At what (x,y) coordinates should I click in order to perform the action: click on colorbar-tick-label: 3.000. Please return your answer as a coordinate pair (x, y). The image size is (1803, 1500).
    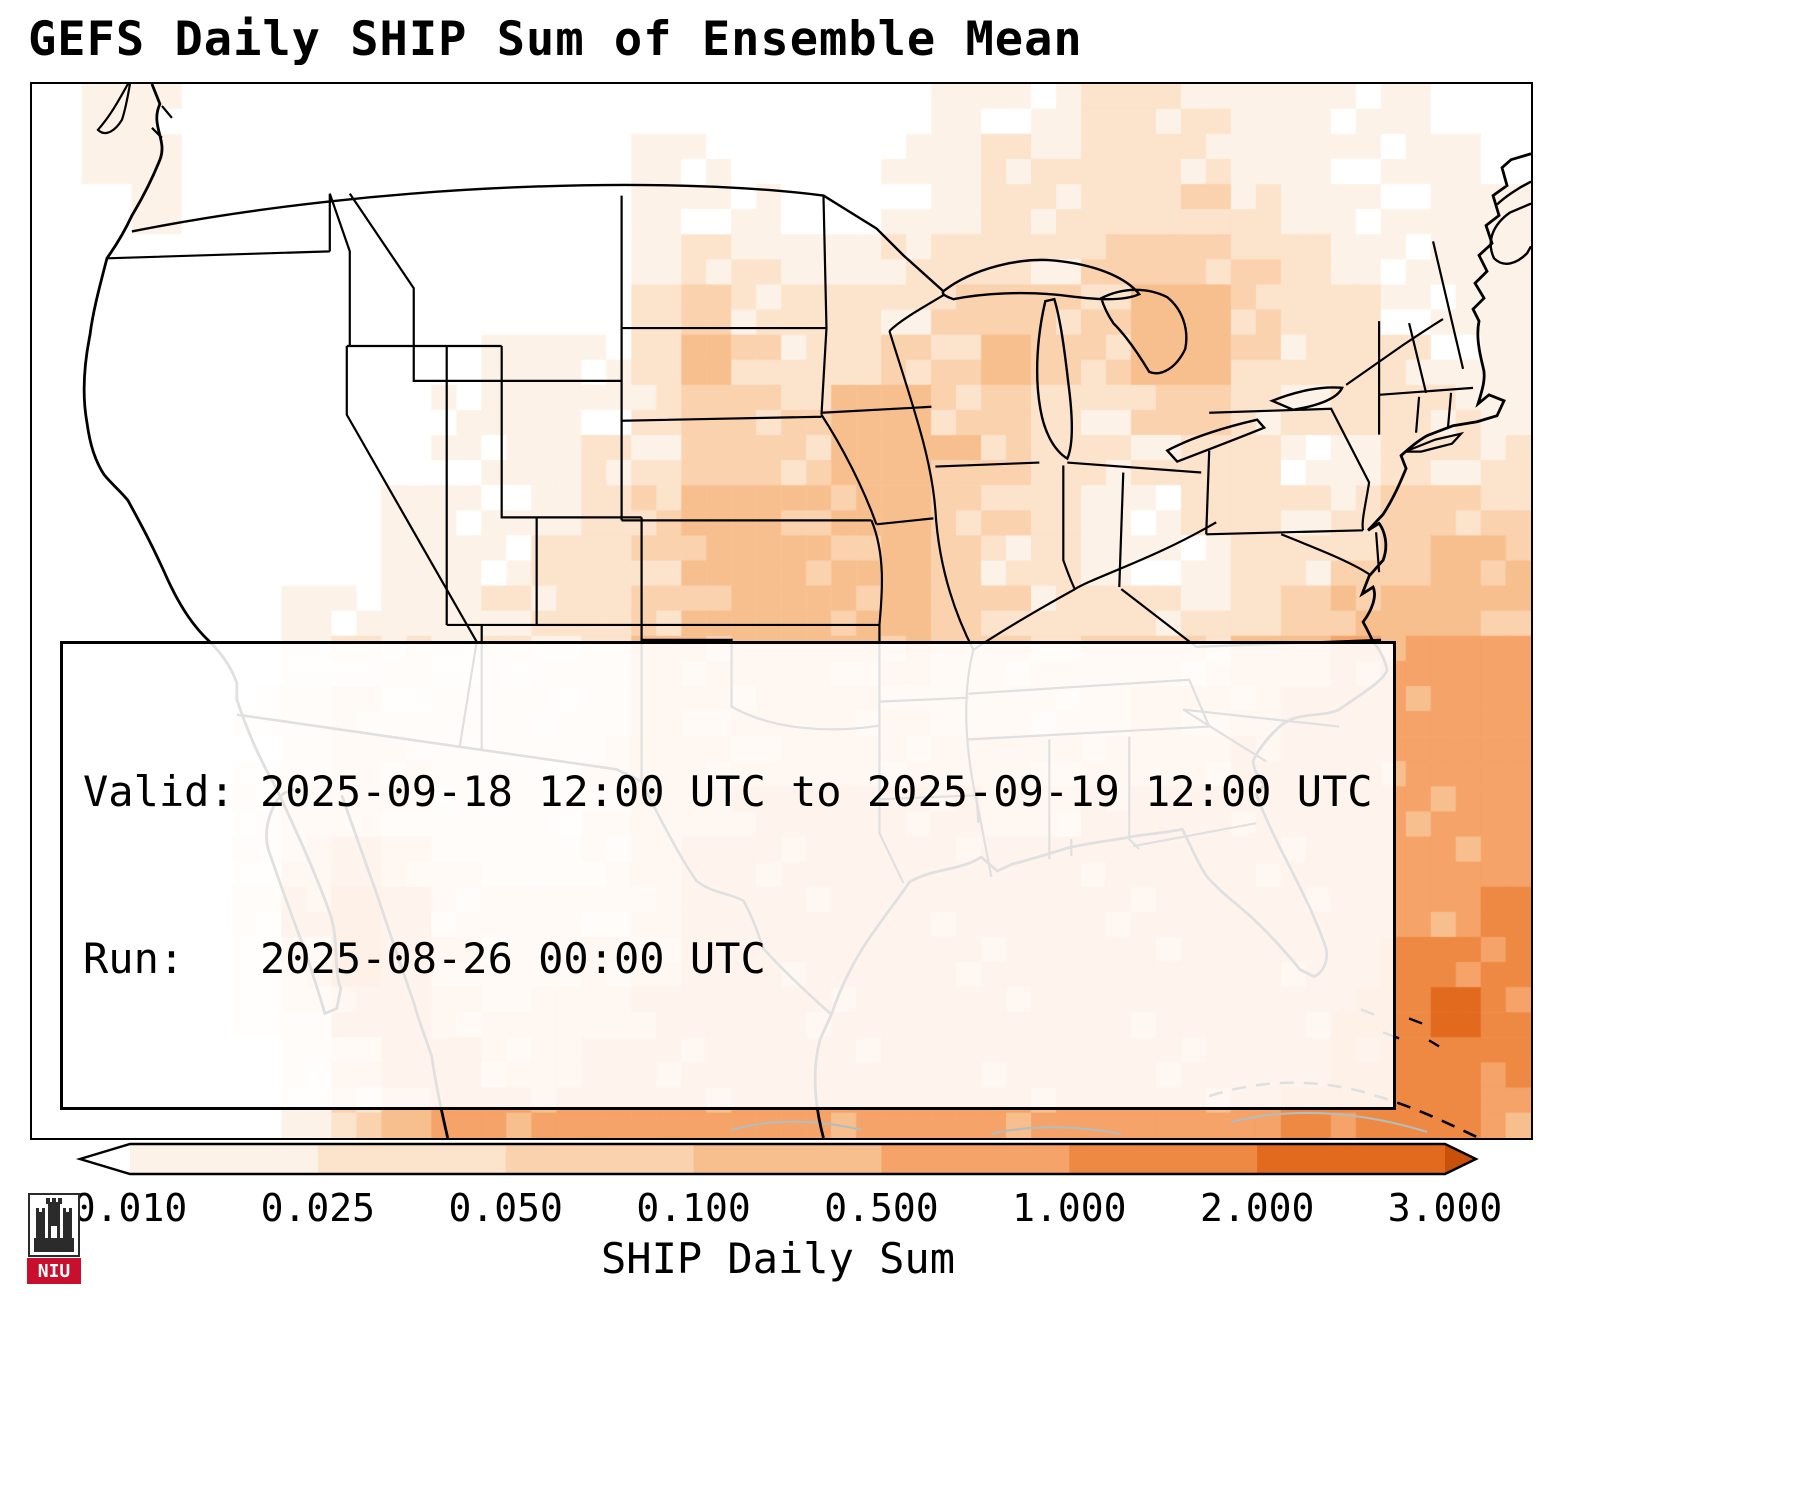
    Looking at the image, I should click on (1445, 1208).